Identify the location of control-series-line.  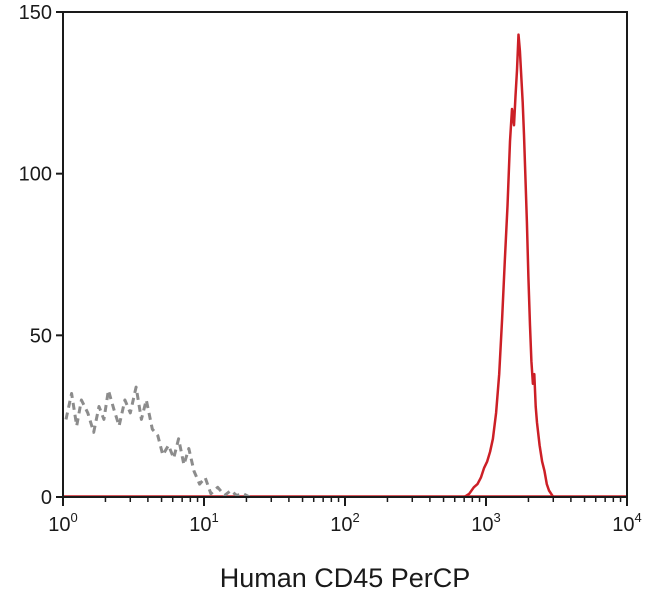
(157, 442).